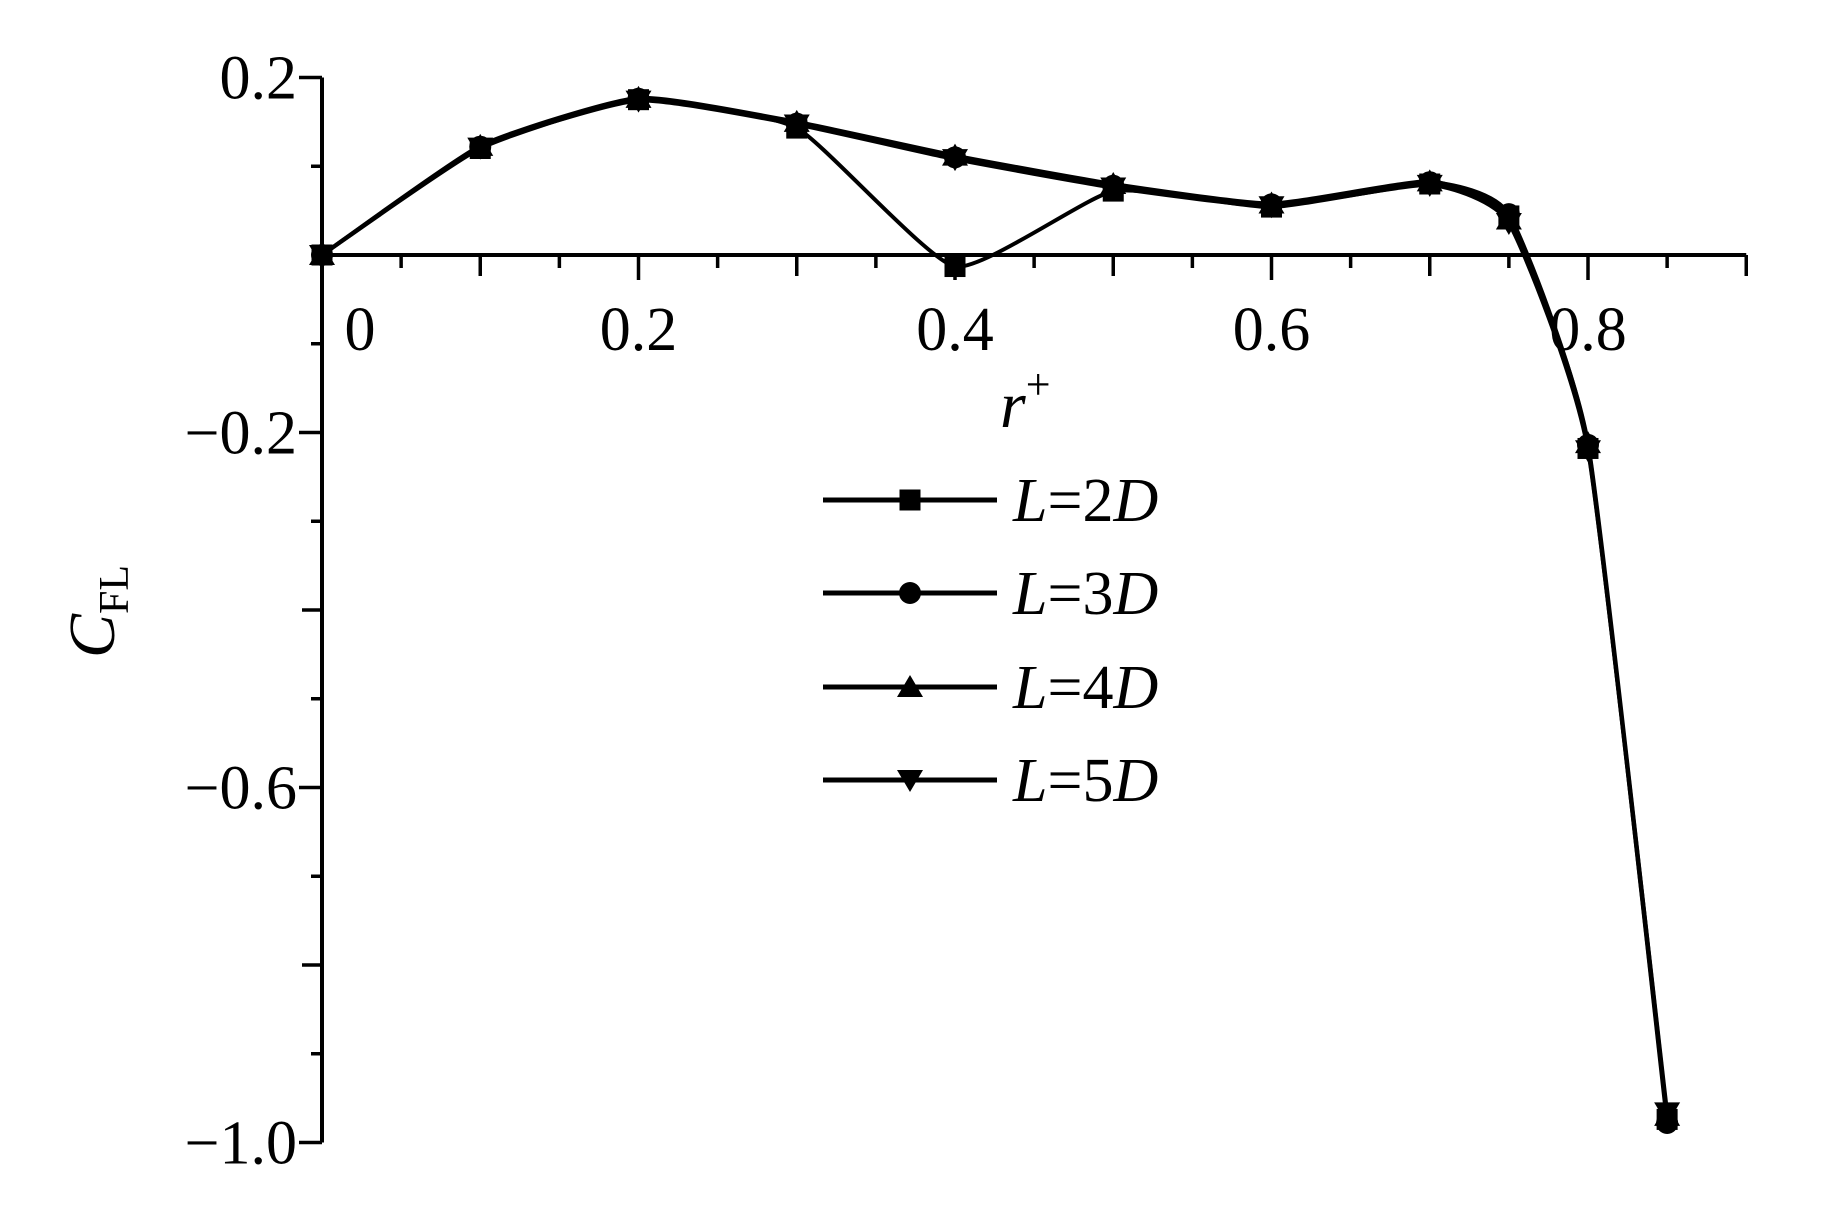 This screenshot has height=1230, width=1826. What do you see at coordinates (97, 611) in the screenshot?
I see `y-axis-title: CFL` at bounding box center [97, 611].